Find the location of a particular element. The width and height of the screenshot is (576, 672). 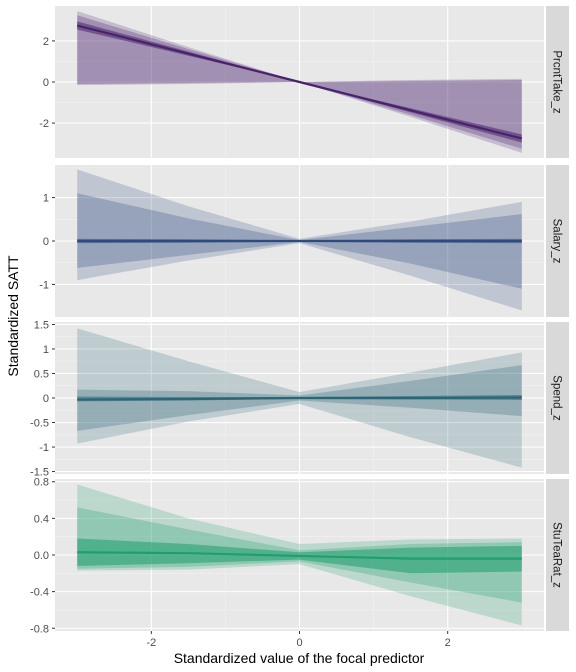

y-tick-label: -1.5 is located at coordinates (39, 473).